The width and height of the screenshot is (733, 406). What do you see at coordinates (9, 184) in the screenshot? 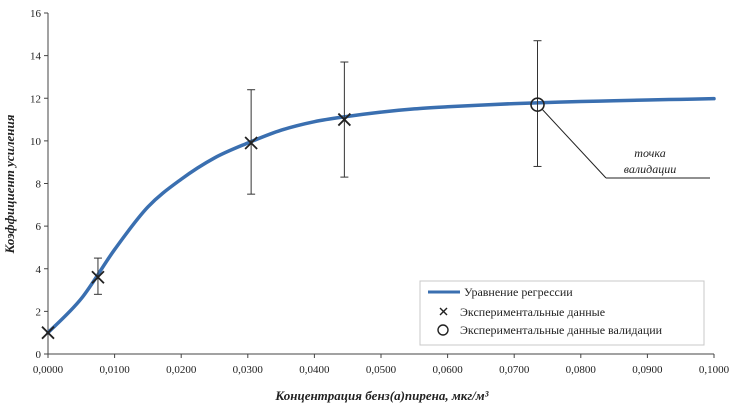
I see `y-axis-title: Коэффициент усиления` at bounding box center [9, 184].